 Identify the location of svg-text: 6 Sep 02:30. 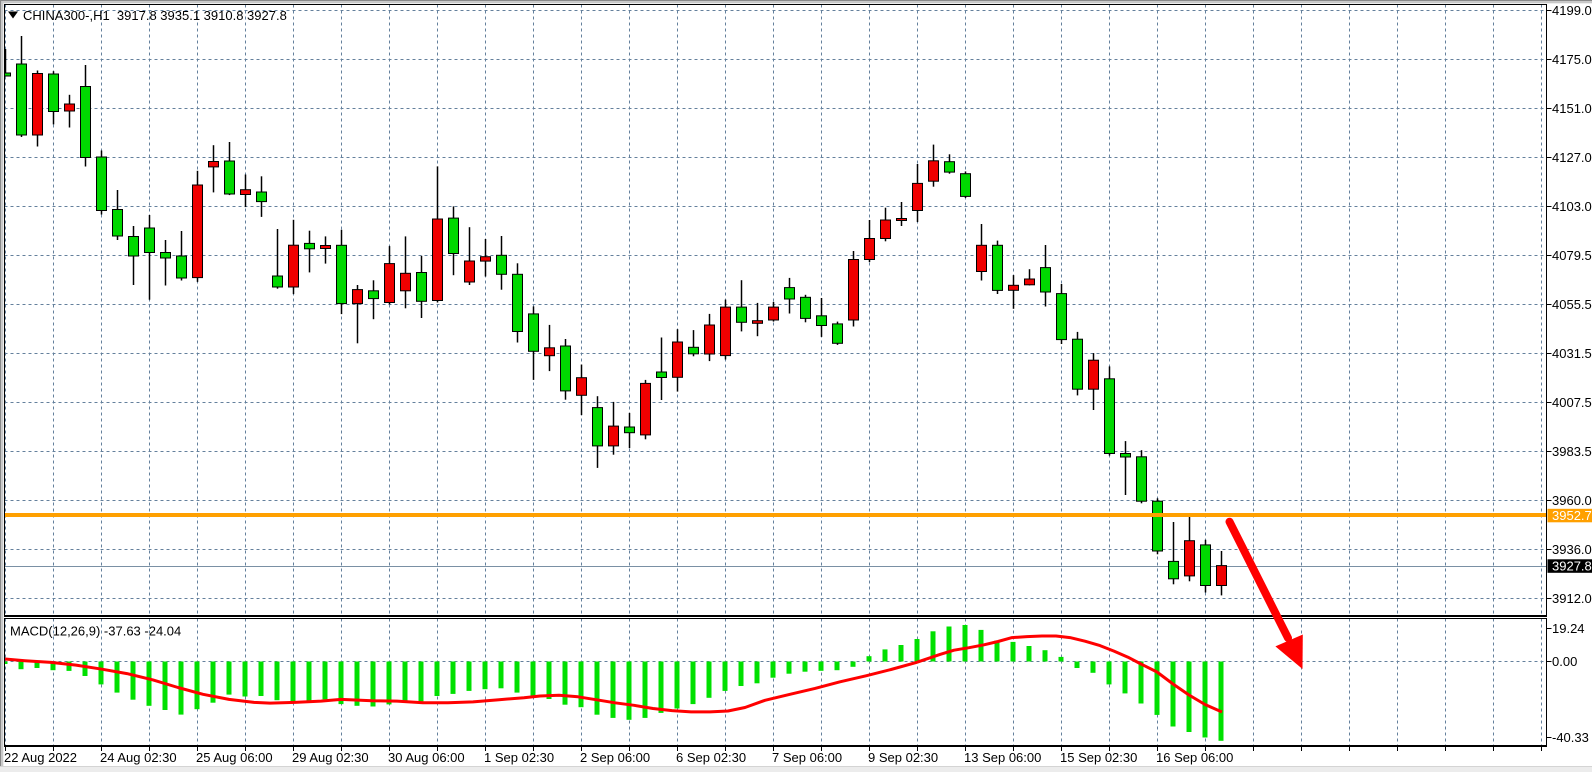
(711, 757).